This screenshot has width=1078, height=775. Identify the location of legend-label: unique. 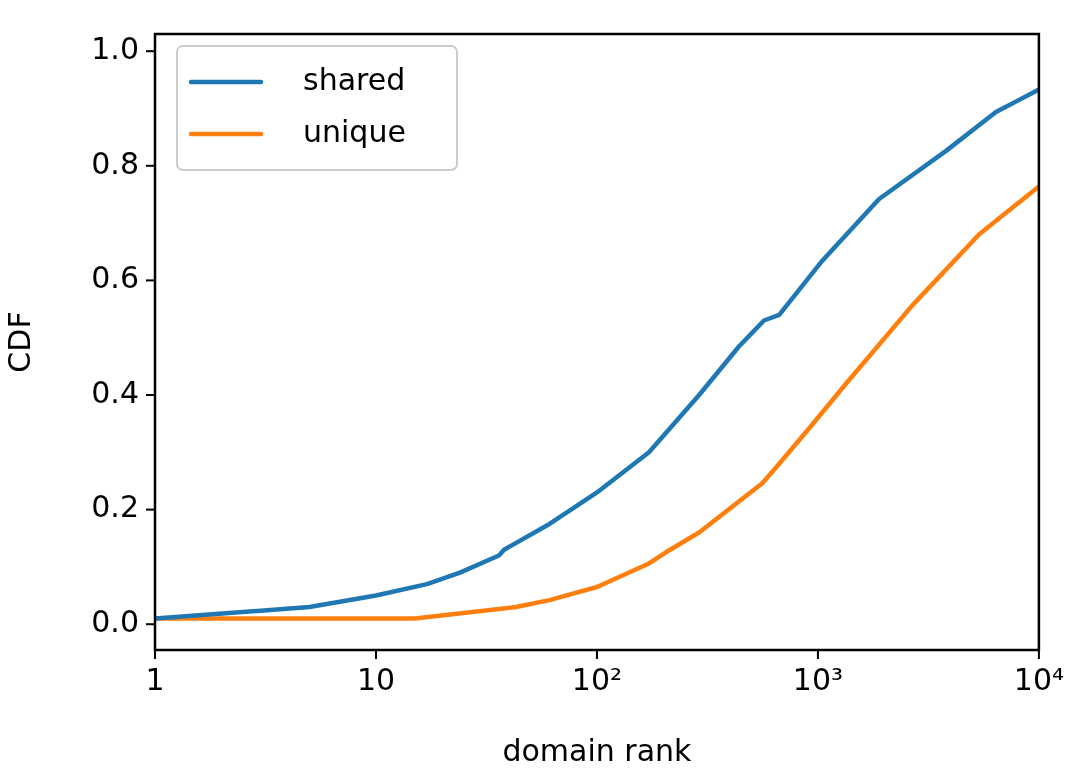
(354, 131).